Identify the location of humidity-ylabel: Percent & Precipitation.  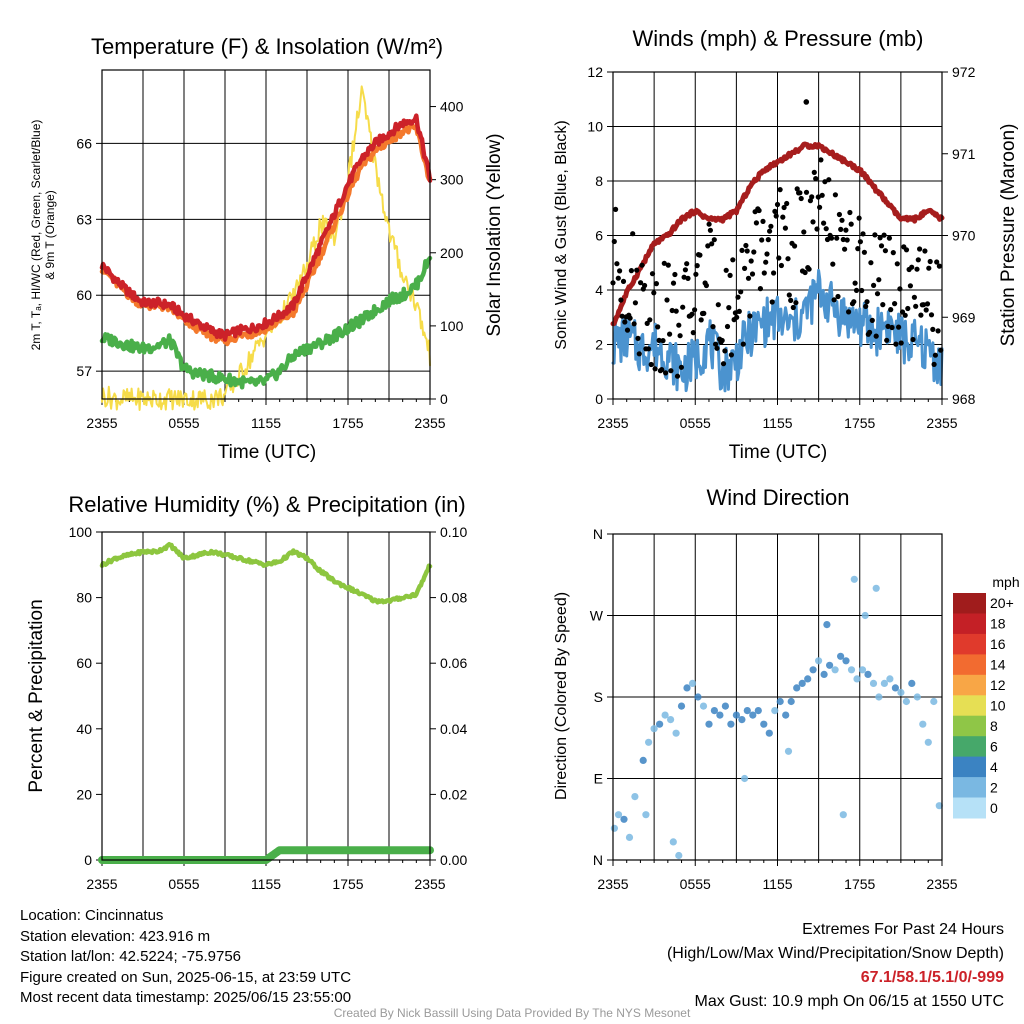
(36, 695).